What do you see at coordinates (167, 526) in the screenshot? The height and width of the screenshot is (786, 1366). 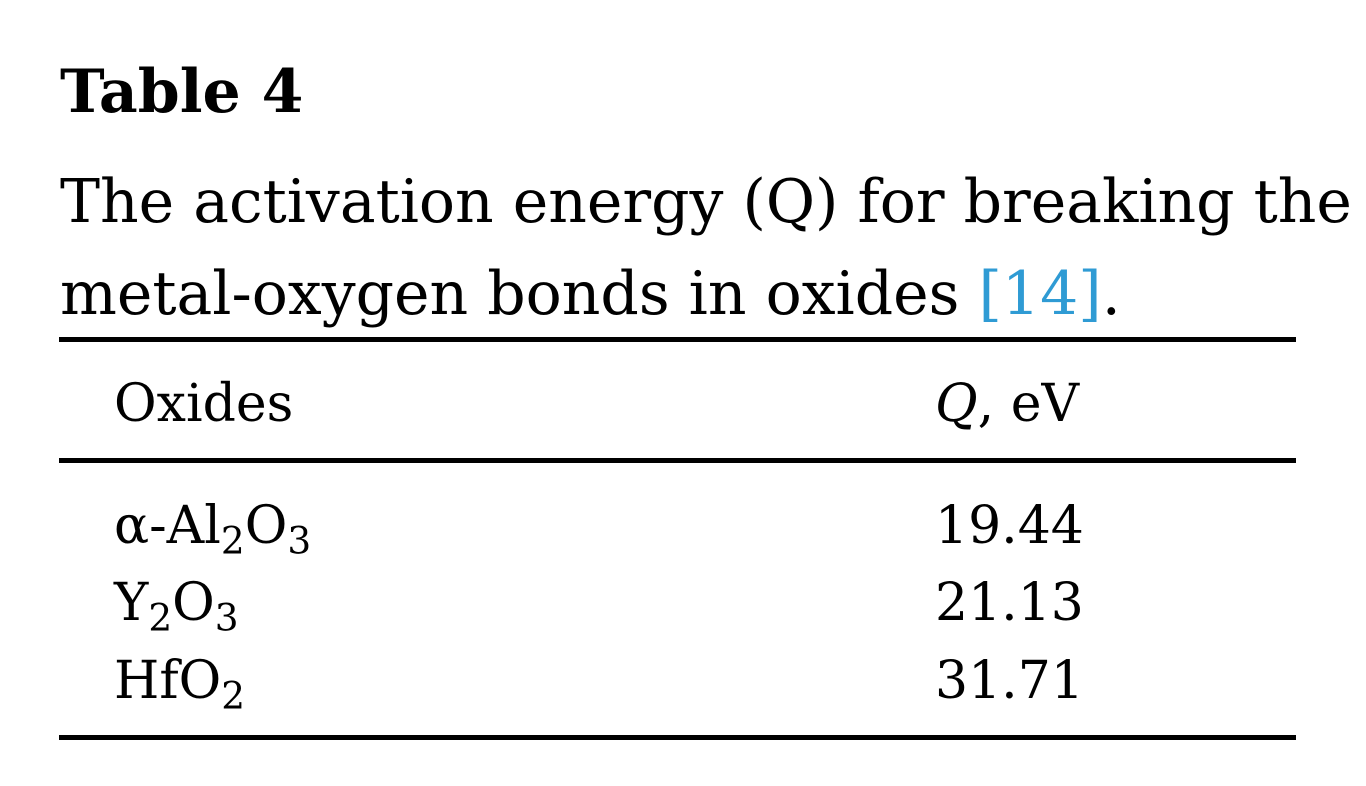 I see `formula-text: α-Al` at bounding box center [167, 526].